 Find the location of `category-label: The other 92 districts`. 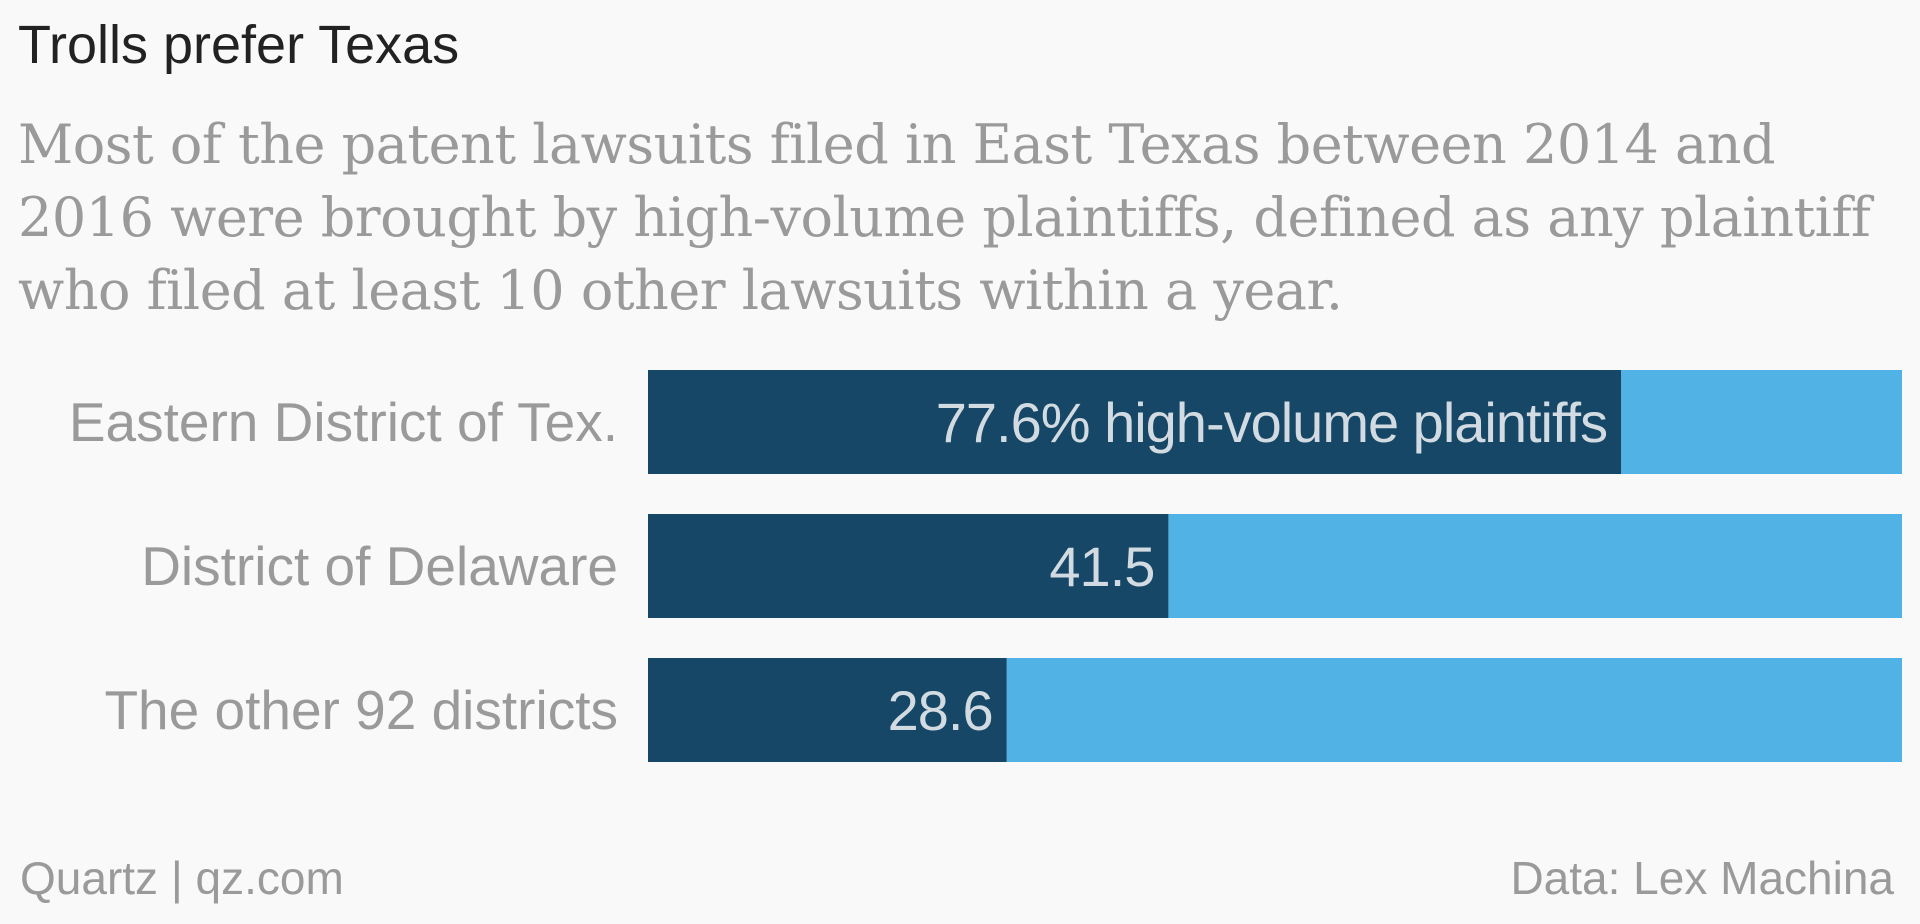

category-label: The other 92 districts is located at coordinates (361, 710).